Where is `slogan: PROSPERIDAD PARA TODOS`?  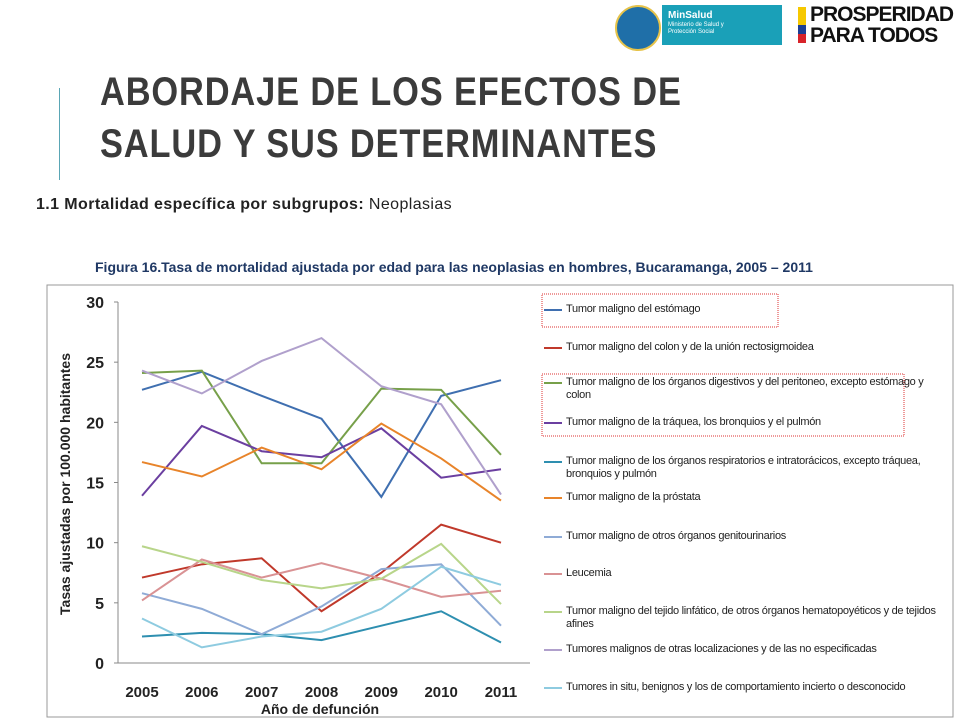 slogan: PROSPERIDAD PARA TODOS is located at coordinates (882, 25).